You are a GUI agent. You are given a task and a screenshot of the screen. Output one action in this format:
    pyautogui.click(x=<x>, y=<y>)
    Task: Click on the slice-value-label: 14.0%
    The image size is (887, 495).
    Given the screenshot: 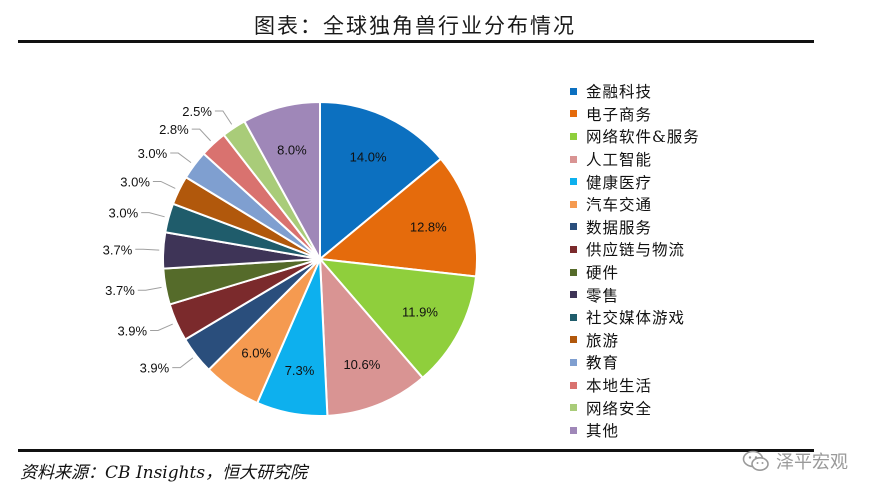 What is the action you would take?
    pyautogui.click(x=368, y=157)
    